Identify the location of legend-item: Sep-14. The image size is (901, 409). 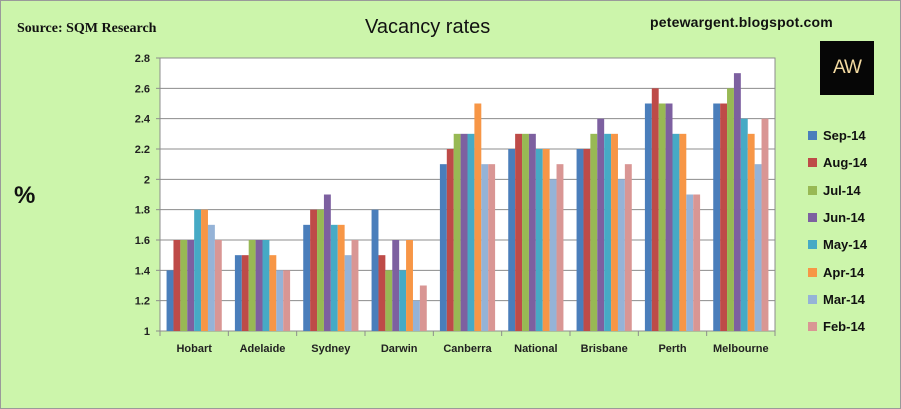
(837, 135).